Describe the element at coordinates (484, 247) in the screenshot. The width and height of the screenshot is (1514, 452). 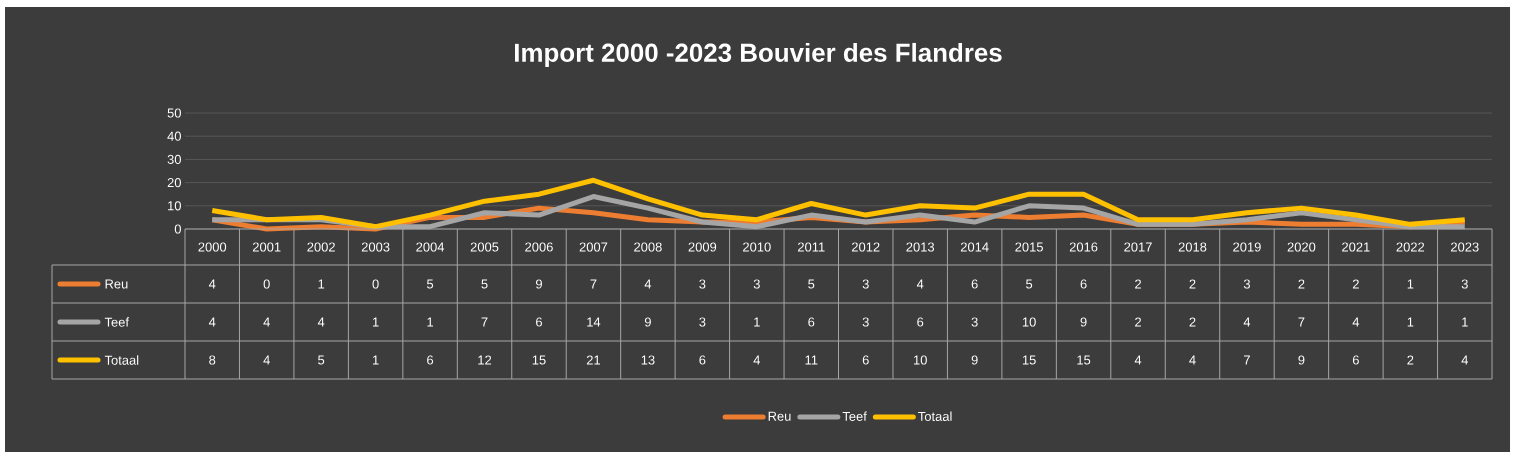
I see `x-tick-label: 2005` at that location.